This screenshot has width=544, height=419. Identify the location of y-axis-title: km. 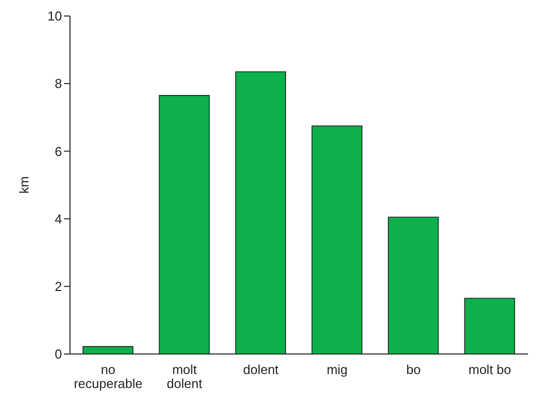
(24, 185).